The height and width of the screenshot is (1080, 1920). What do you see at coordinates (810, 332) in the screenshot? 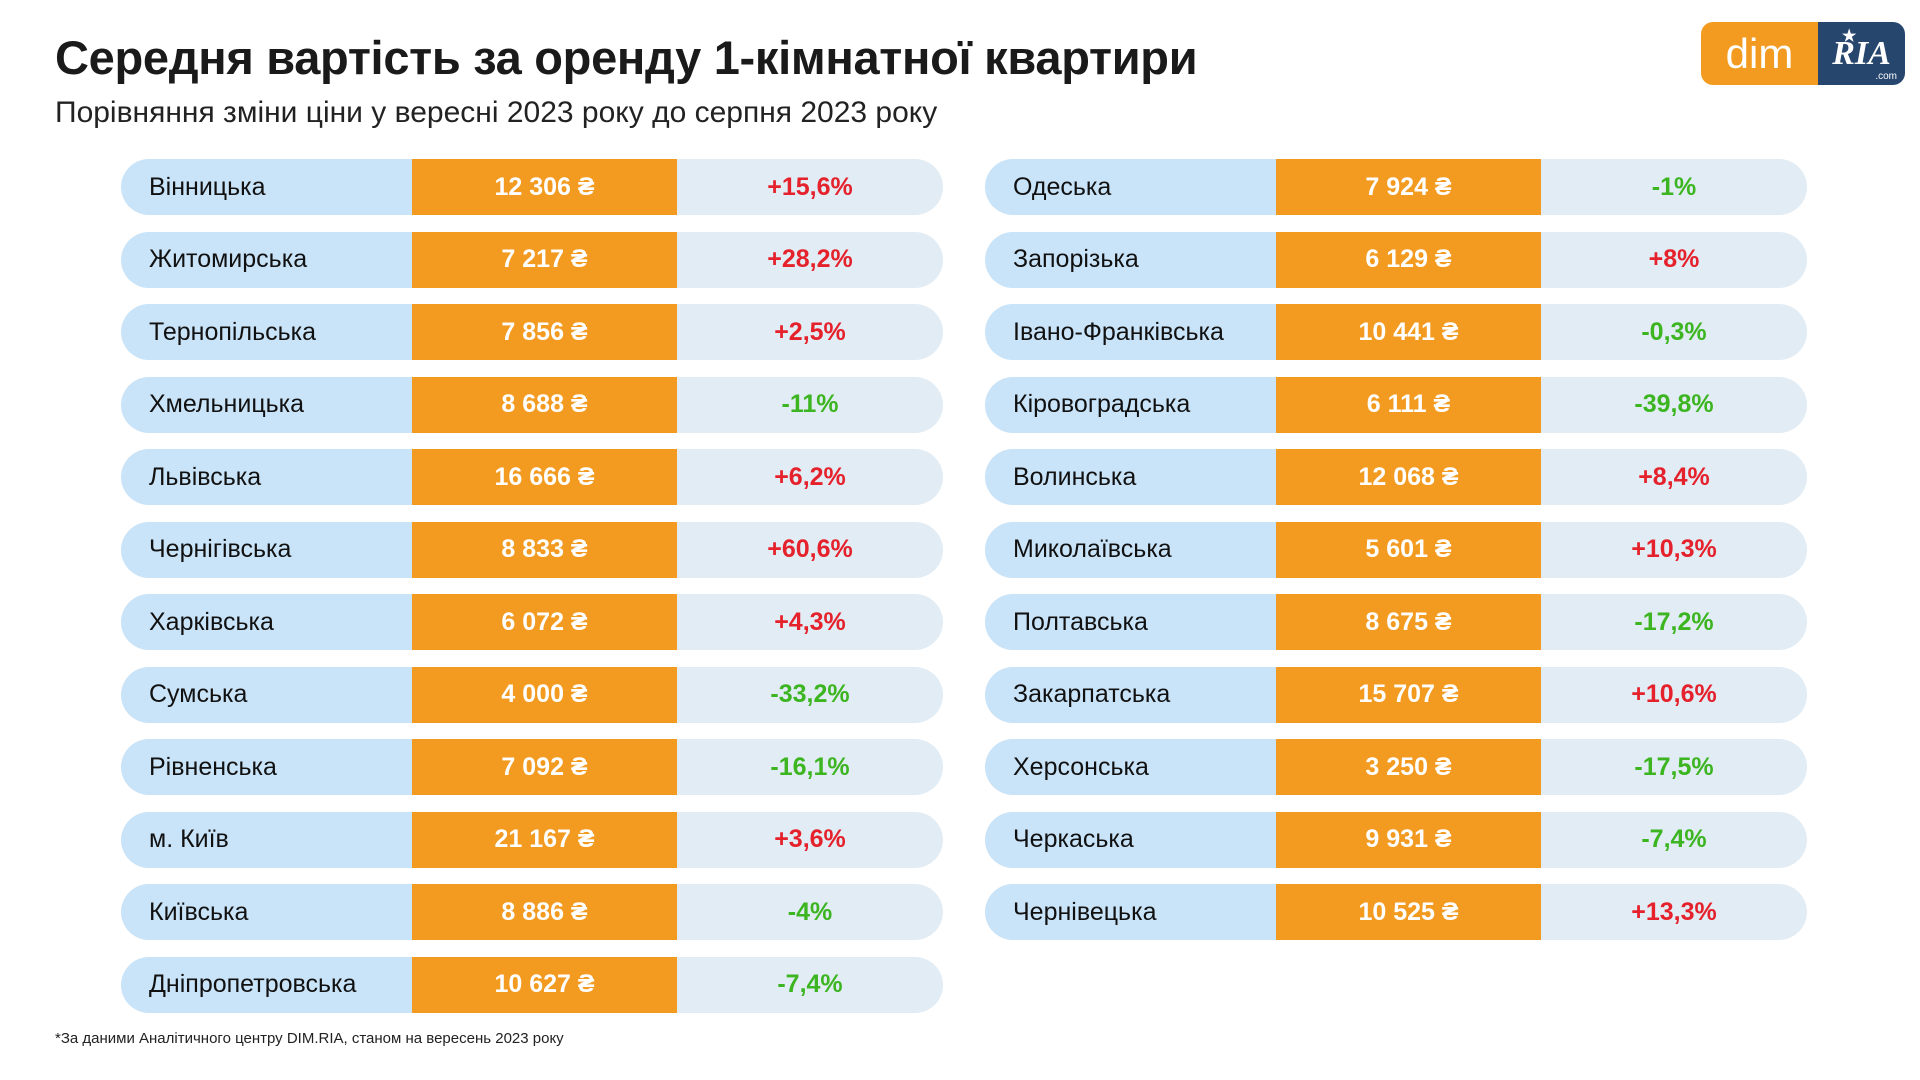
I see `change-cell: +2,5%` at bounding box center [810, 332].